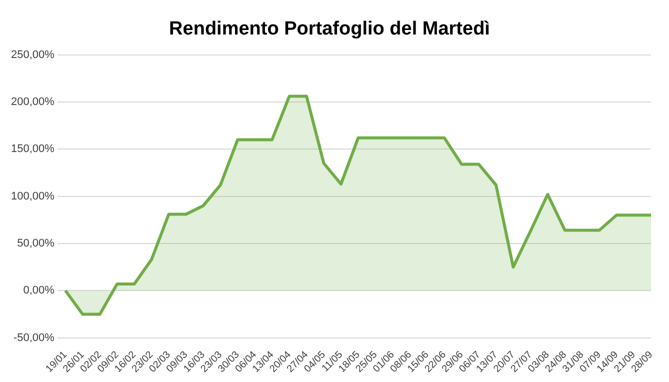 This screenshot has width=669, height=382. Describe the element at coordinates (32, 102) in the screenshot. I see `y-tick-label: 200,00%` at that location.